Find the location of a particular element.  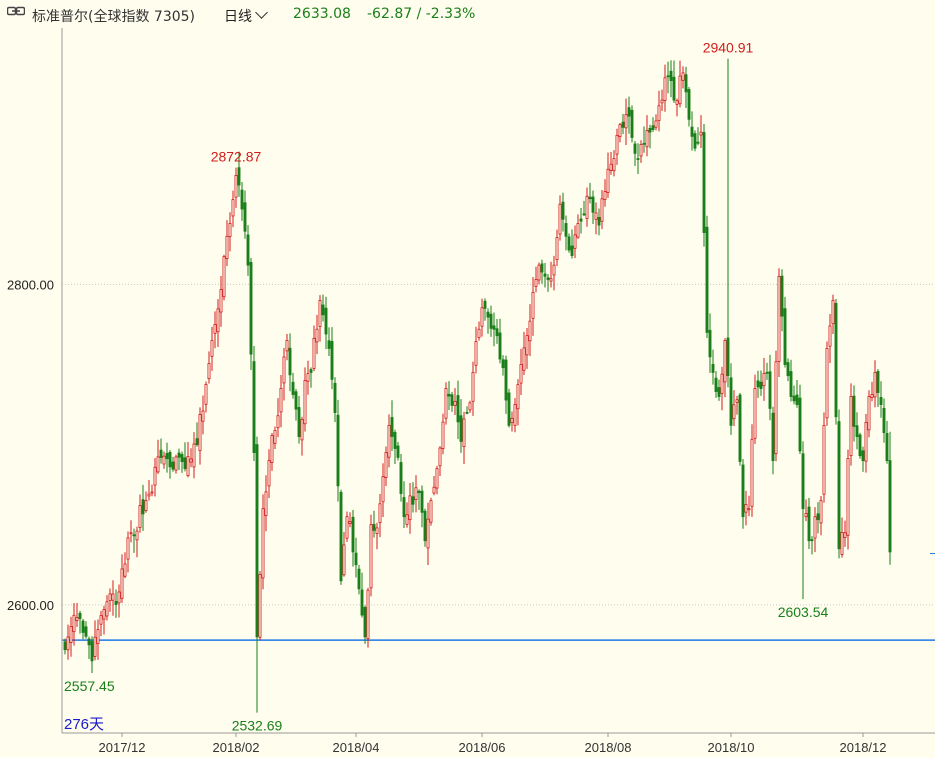

period-label: 日线 is located at coordinates (238, 17).